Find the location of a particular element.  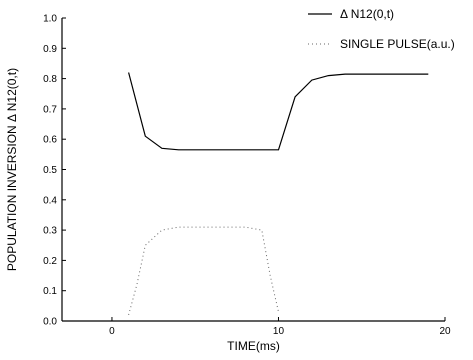

y-tick-label: 1.0 is located at coordinates (50, 19).